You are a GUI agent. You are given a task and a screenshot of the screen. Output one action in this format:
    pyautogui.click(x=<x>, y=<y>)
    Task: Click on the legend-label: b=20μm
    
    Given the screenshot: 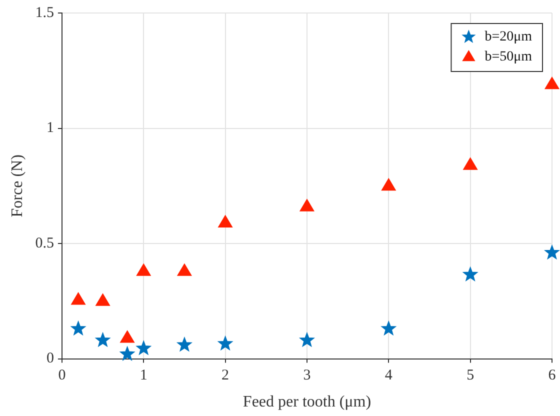 What is the action you would take?
    pyautogui.click(x=508, y=37)
    